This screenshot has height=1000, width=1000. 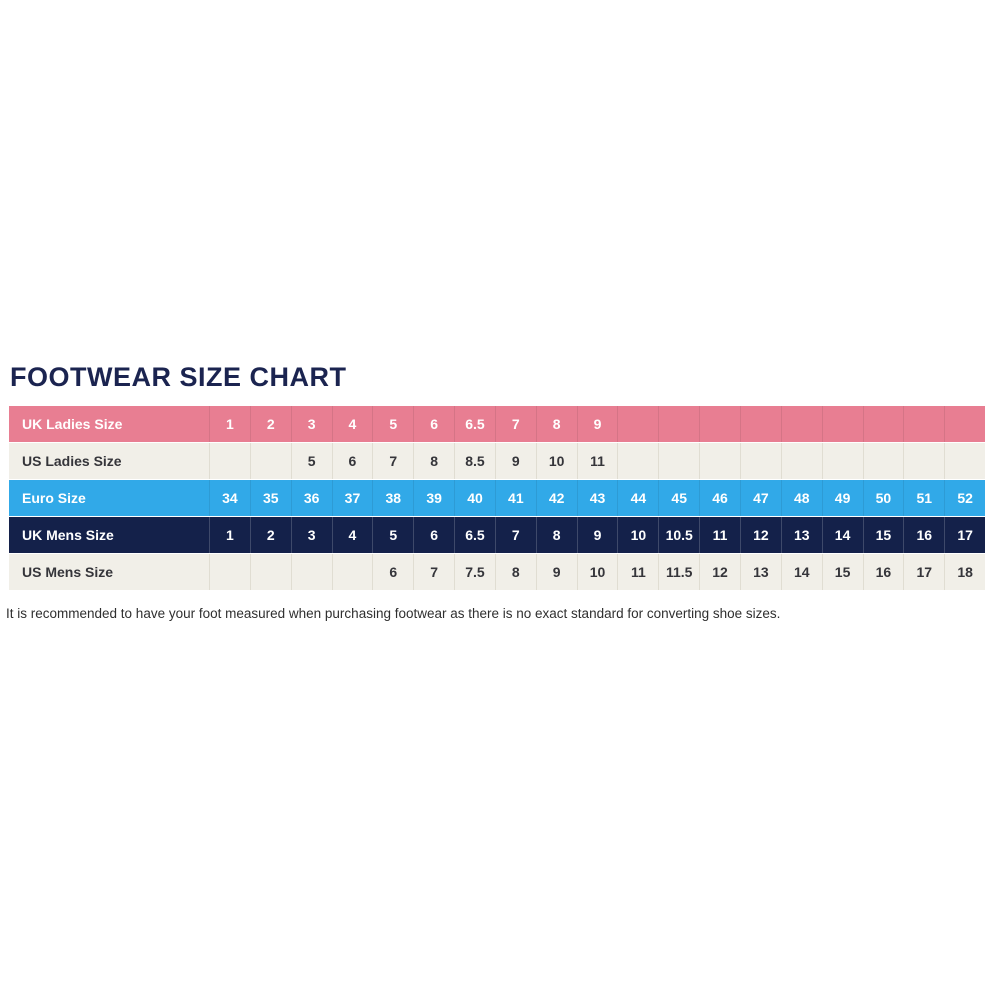 What do you see at coordinates (229, 498) in the screenshot?
I see `size-cell: 34` at bounding box center [229, 498].